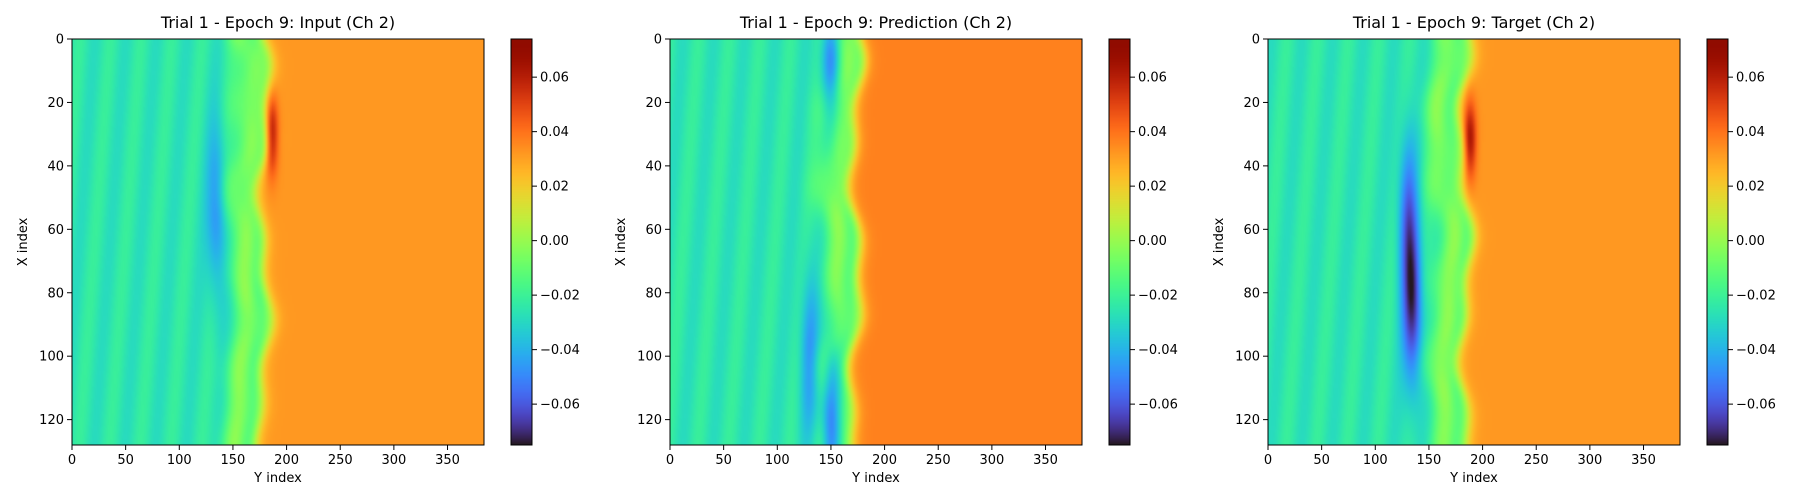 The height and width of the screenshot is (500, 1800). What do you see at coordinates (277, 22) in the screenshot?
I see `plot-title: Trial 1 - Epoch 9: Input (Ch 2)` at bounding box center [277, 22].